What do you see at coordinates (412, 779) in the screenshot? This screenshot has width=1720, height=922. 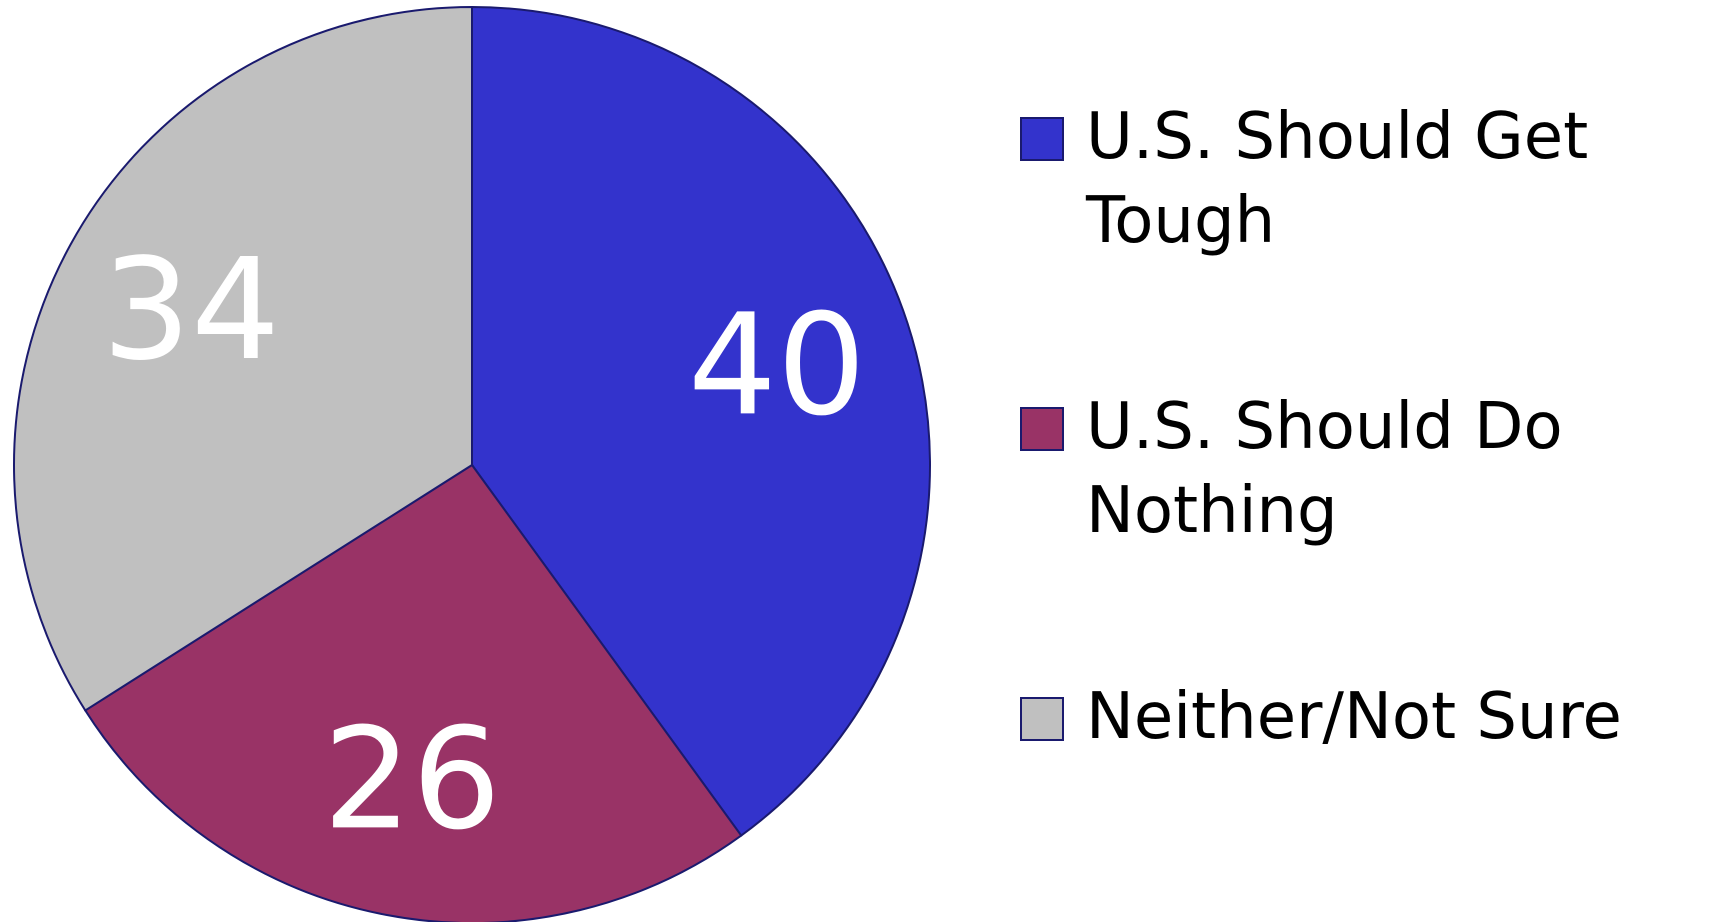 I see `data-label: 26` at bounding box center [412, 779].